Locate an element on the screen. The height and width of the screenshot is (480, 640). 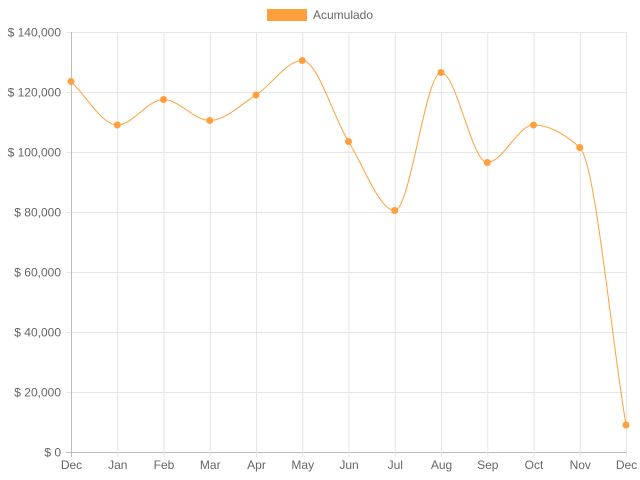
y-tick-label: $ 140,000 is located at coordinates (35, 33).